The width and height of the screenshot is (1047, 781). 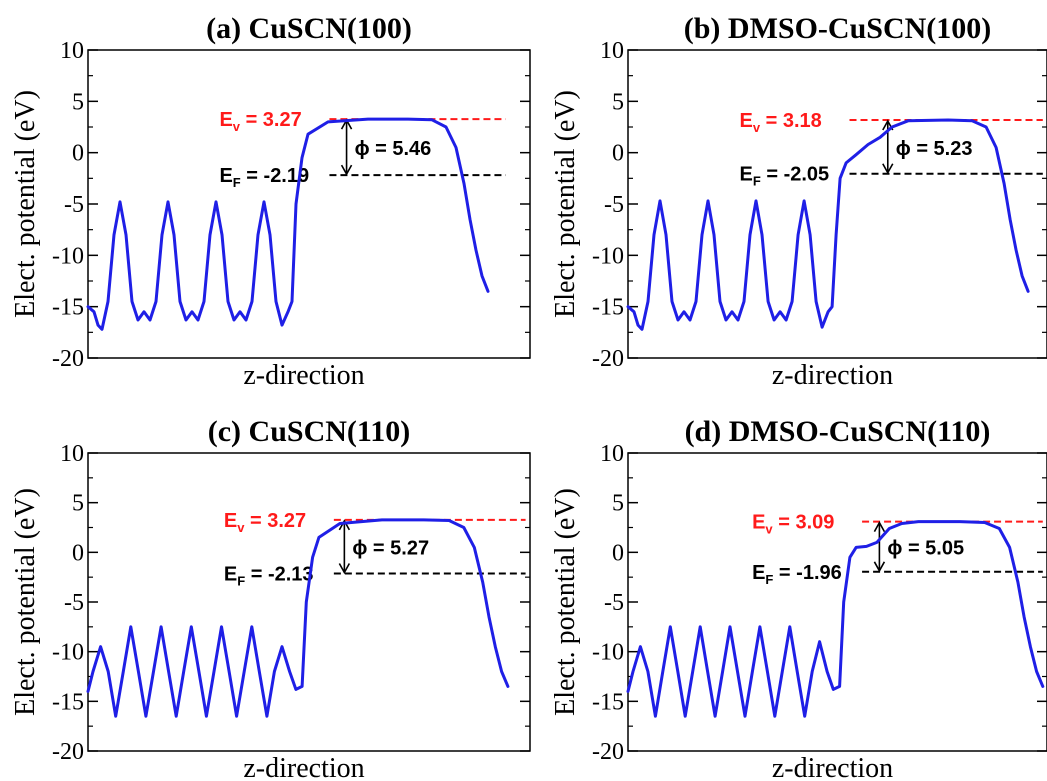 I want to click on fermi-level-label: EF = -1.96, so click(x=797, y=574).